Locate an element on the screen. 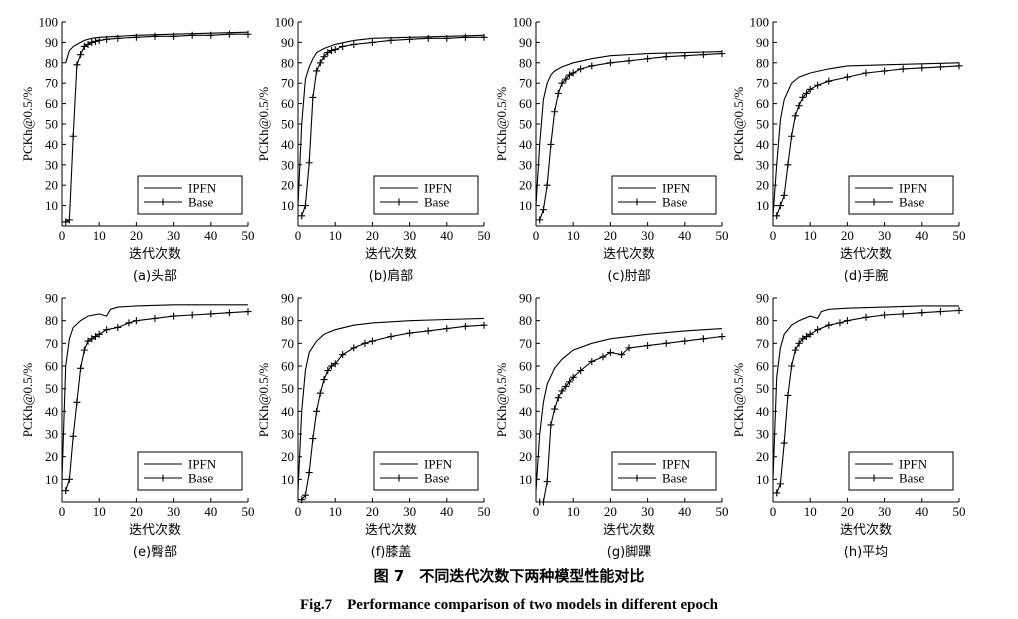  subplot-label: (g)脚踝 is located at coordinates (629, 552).